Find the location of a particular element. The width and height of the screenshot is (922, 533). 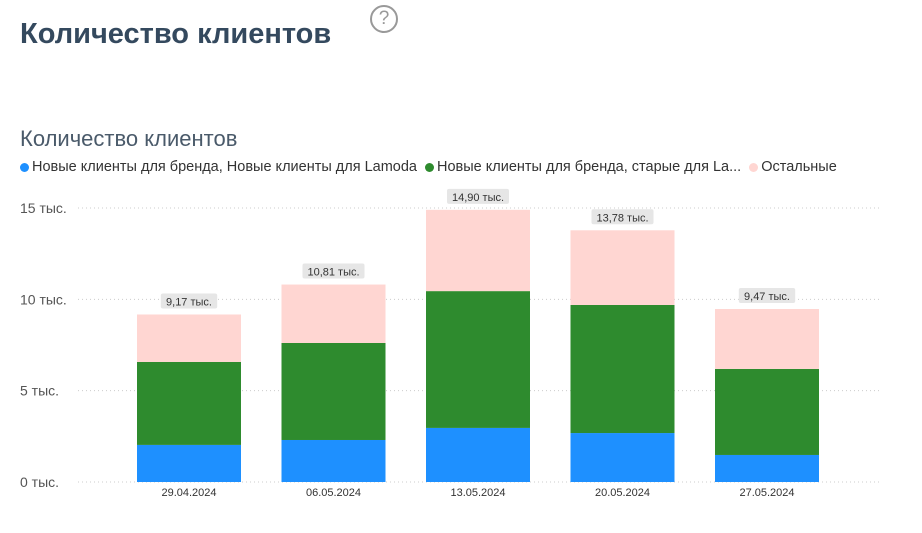

y-tick-label: 5 тыс. is located at coordinates (39, 391).